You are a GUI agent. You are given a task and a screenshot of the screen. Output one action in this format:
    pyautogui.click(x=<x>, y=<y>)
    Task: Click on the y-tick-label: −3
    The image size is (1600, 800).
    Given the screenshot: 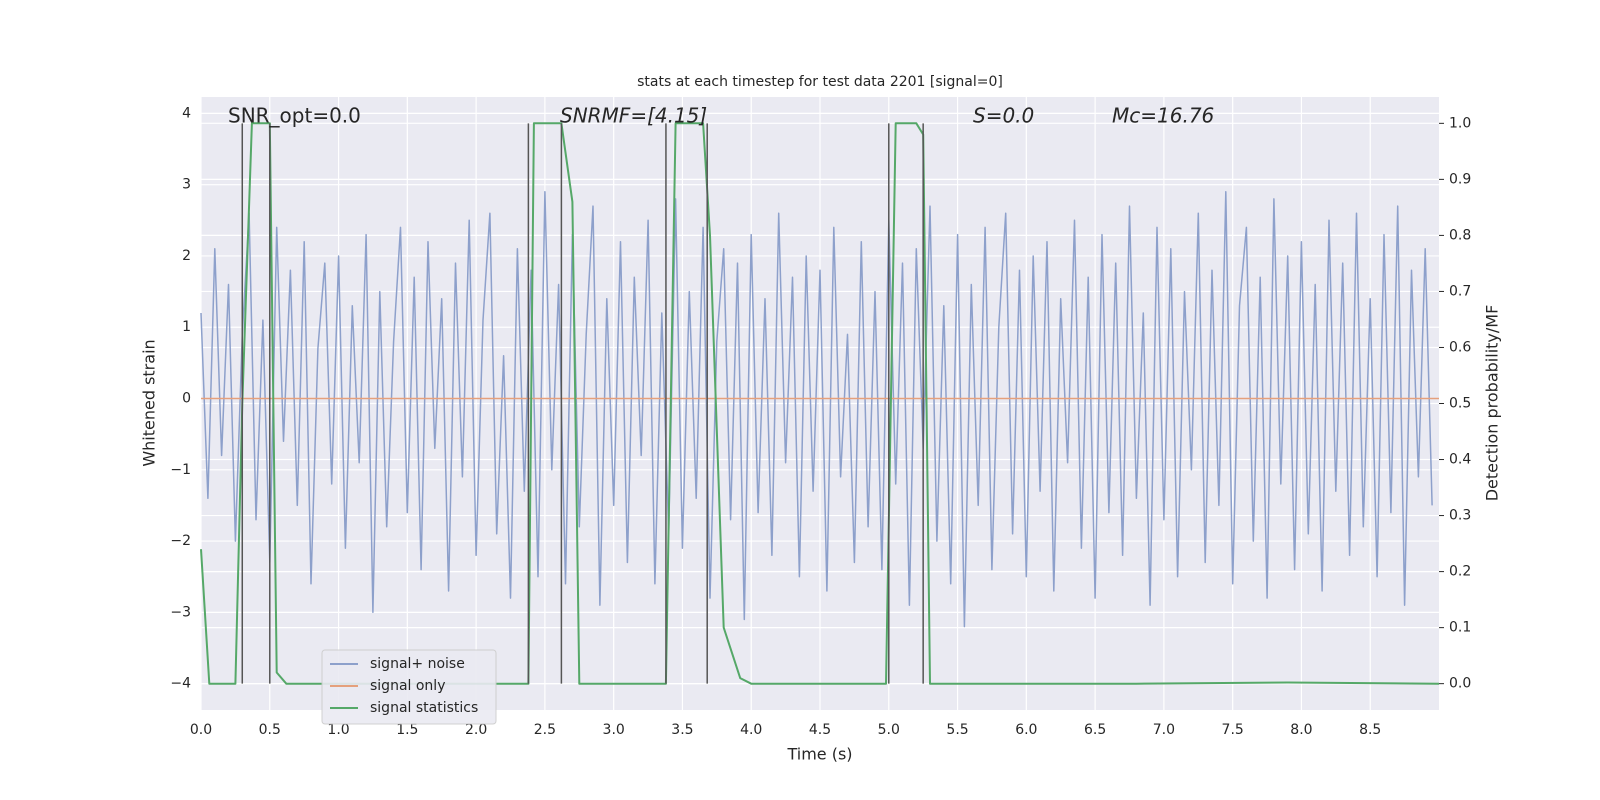 What is the action you would take?
    pyautogui.click(x=180, y=612)
    